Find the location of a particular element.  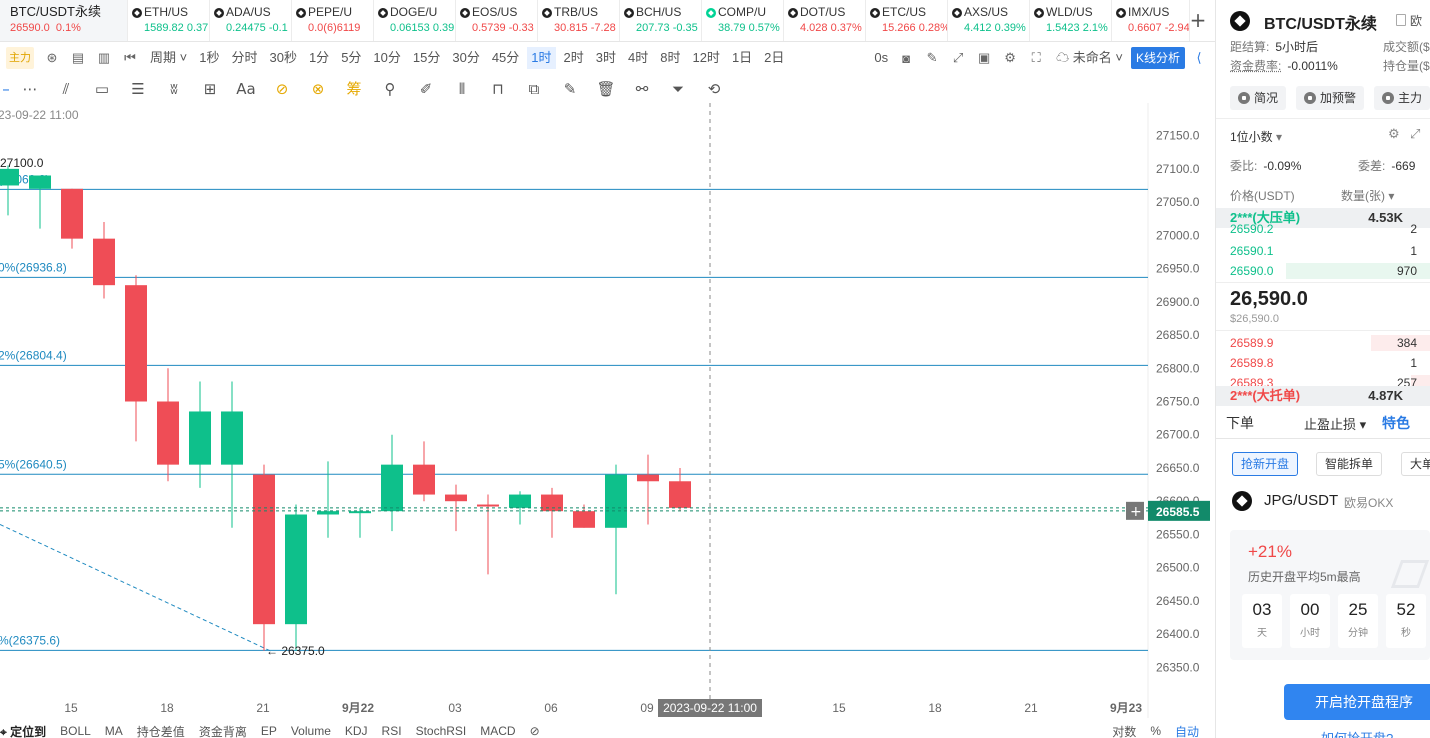

orderbook-settings-icon: ⚙ is located at coordinates (1394, 133).